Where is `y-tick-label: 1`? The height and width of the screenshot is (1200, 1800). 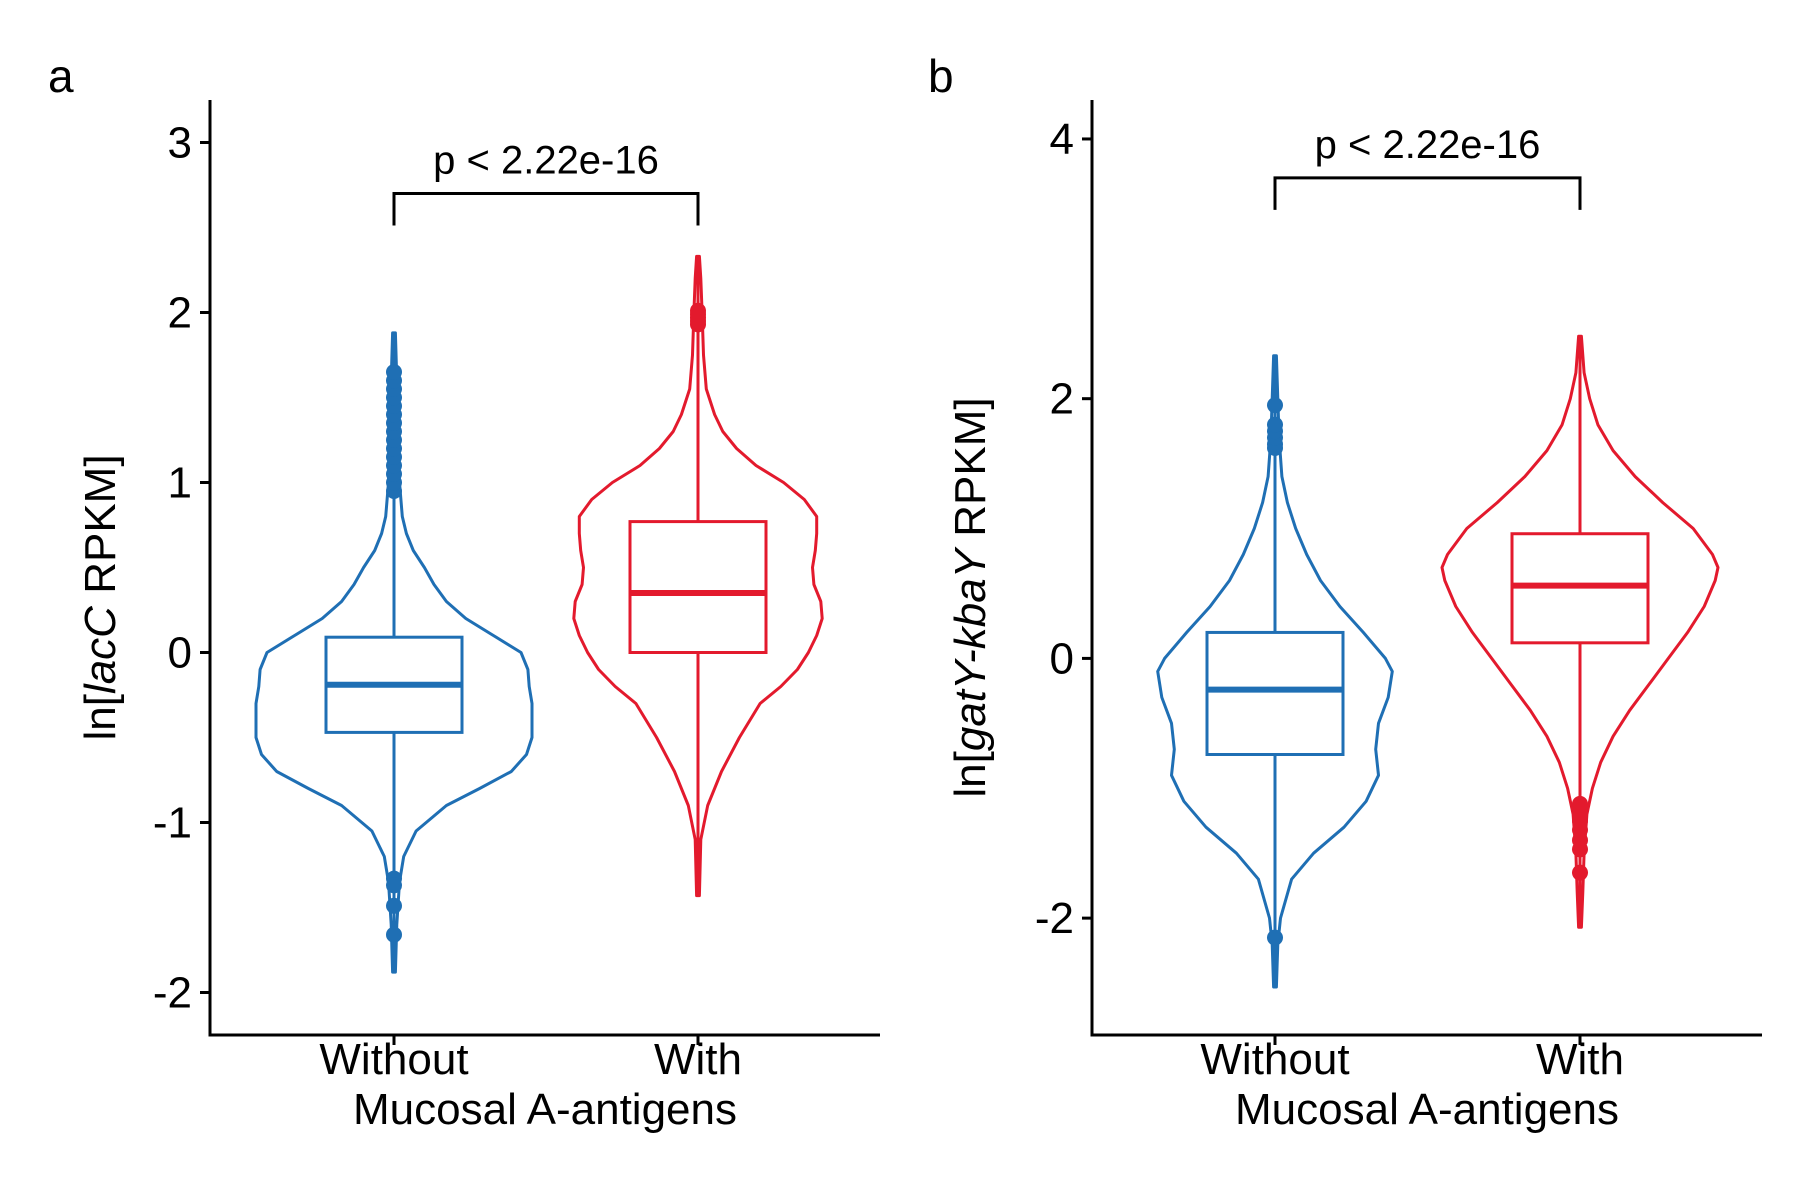
y-tick-label: 1 is located at coordinates (180, 483).